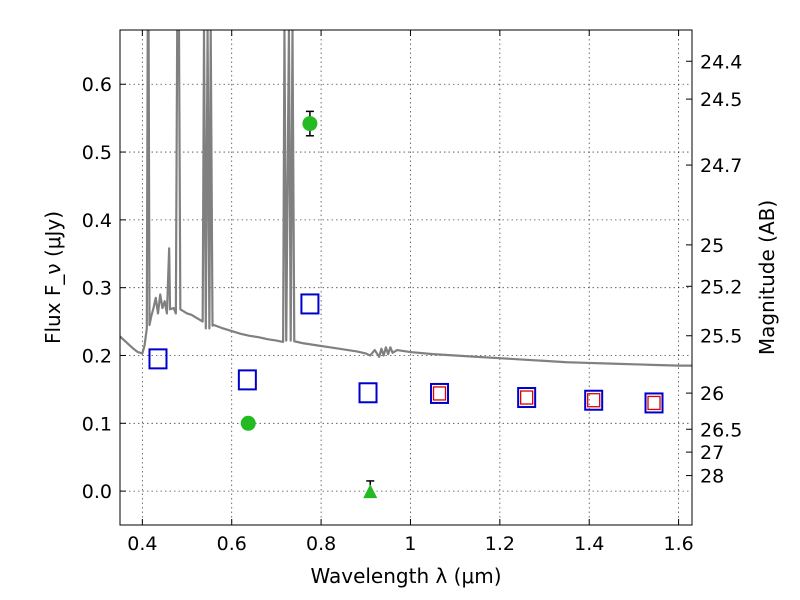 This screenshot has height=600, width=800. Describe the element at coordinates (97, 85) in the screenshot. I see `y-tick-label: 0.6` at that location.